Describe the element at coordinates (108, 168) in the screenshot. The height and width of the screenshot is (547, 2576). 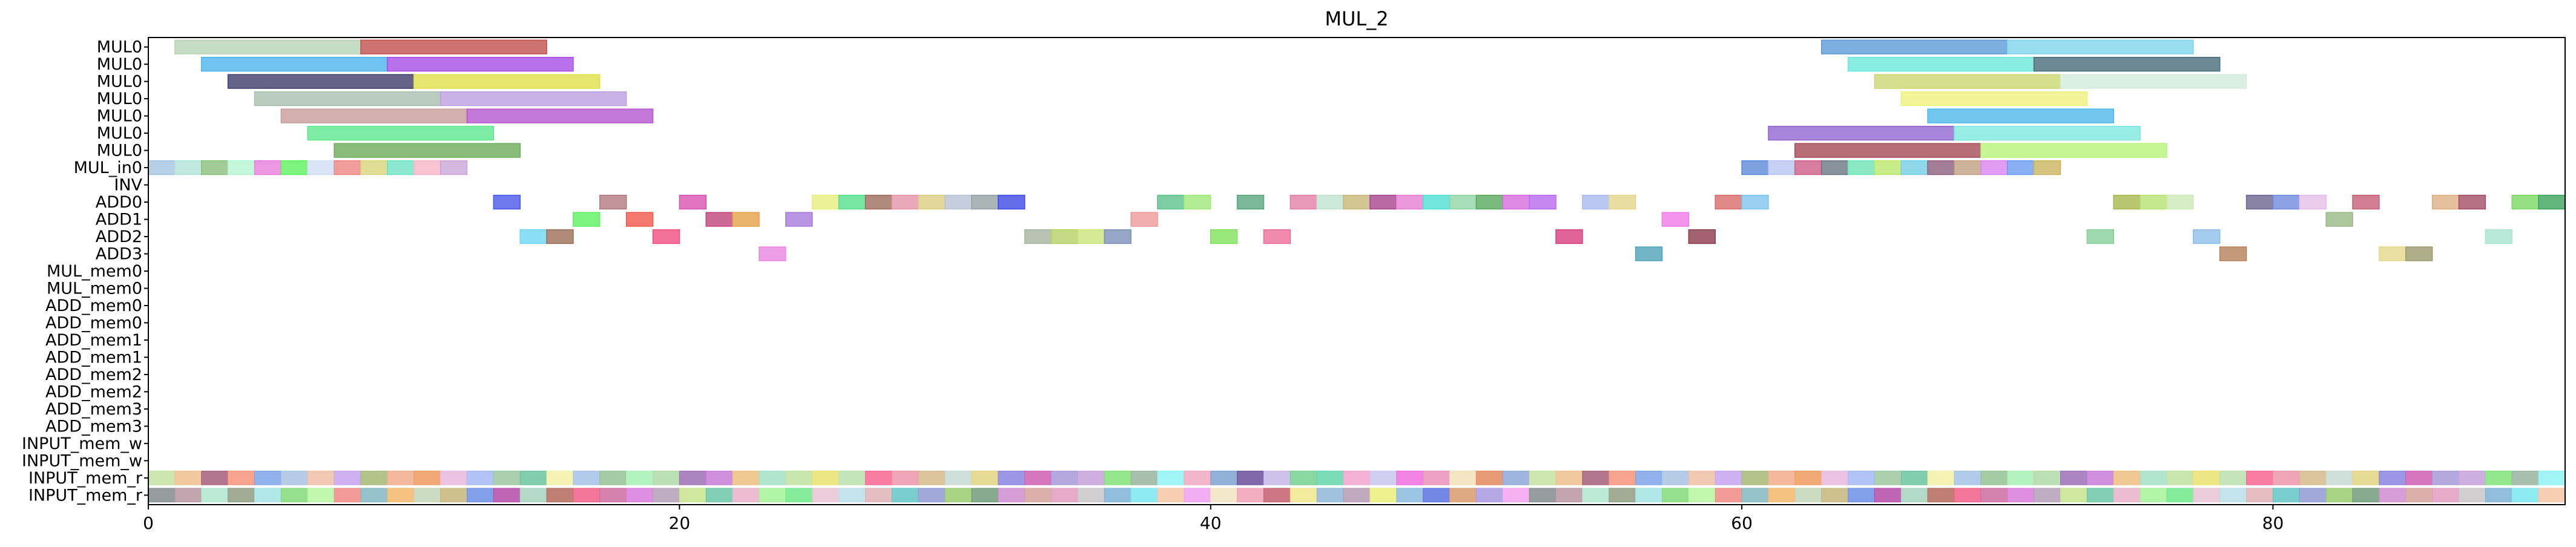
I see `y-tick-label: MUL_in0` at that location.